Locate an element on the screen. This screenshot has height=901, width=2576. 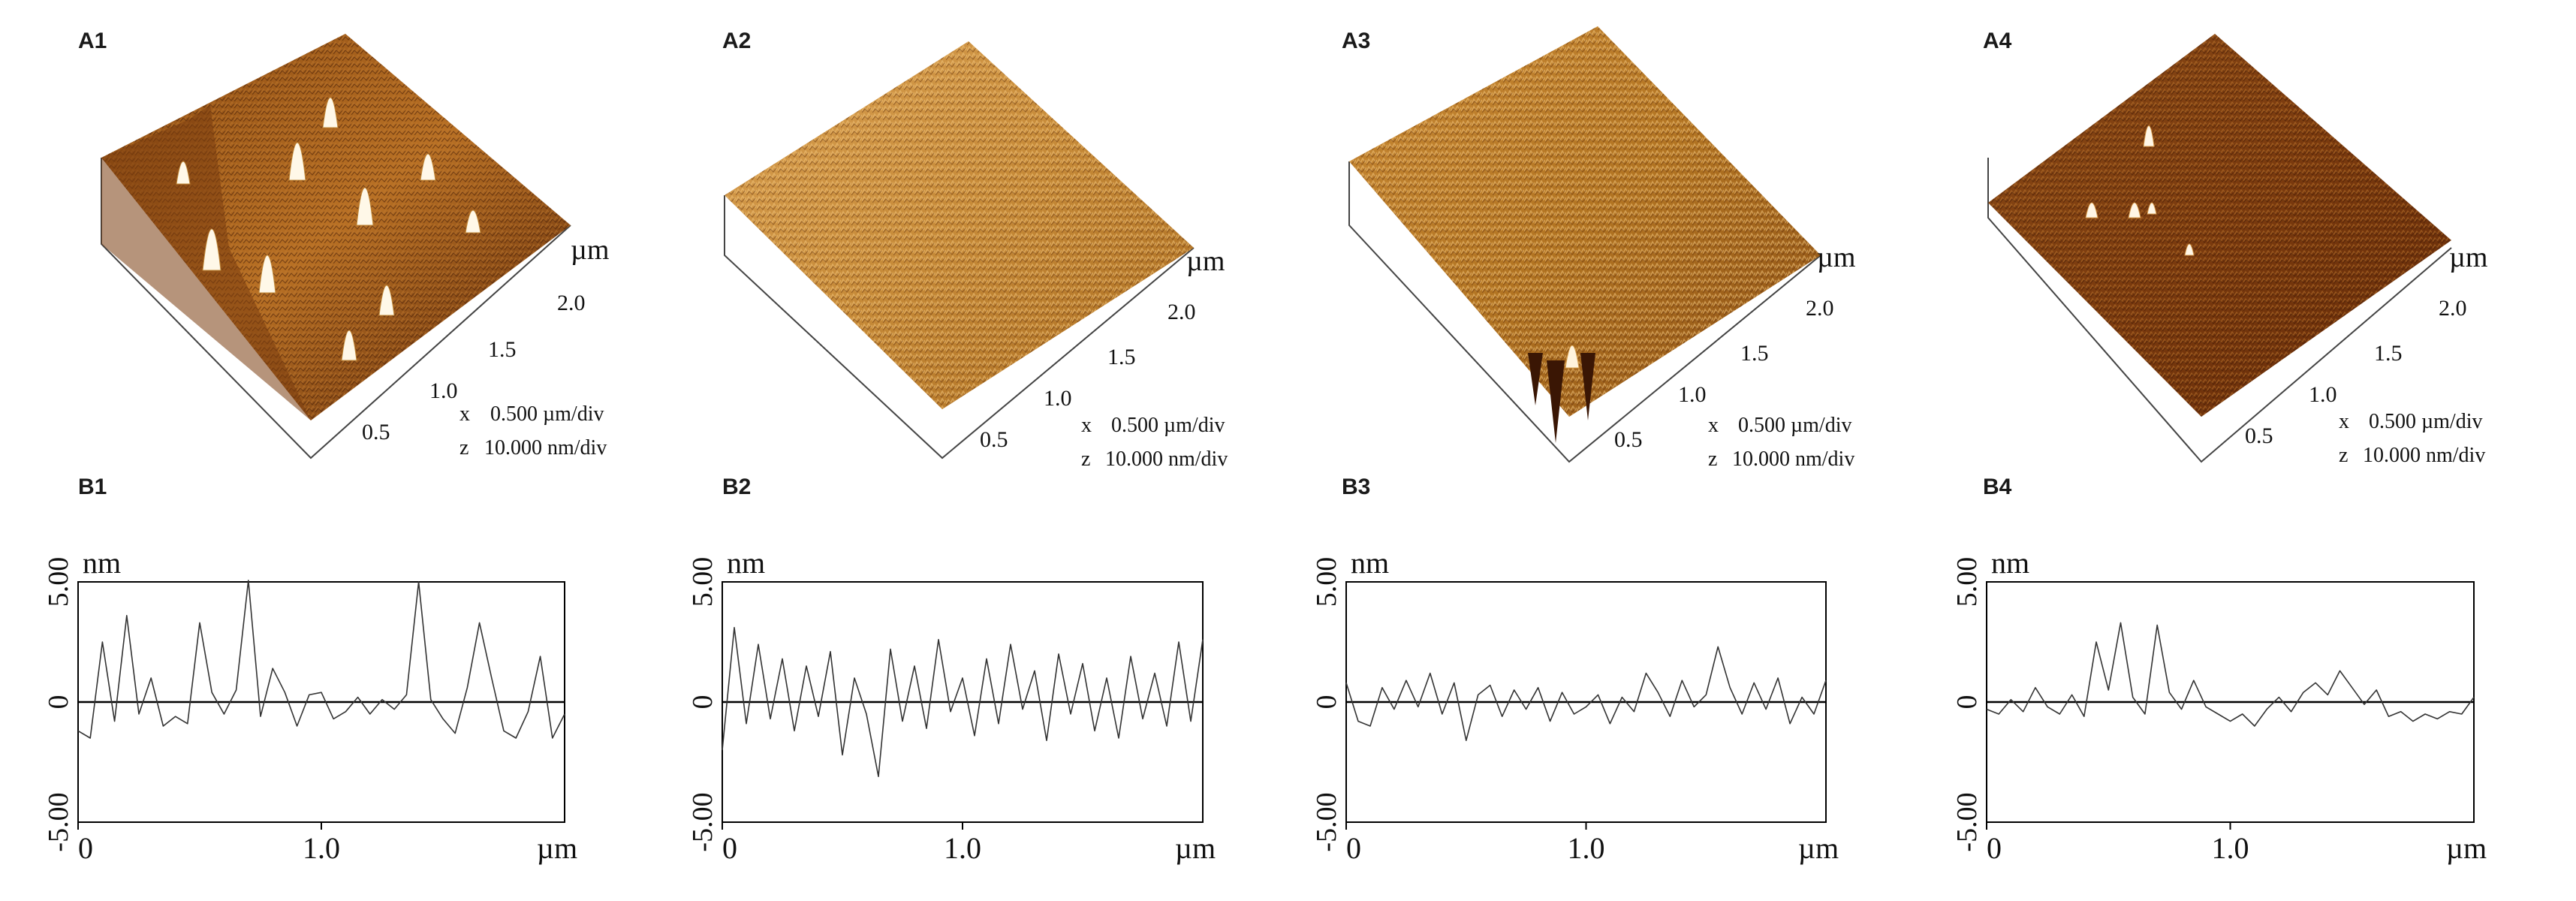
unit-label-a4: µm is located at coordinates (2468, 258).